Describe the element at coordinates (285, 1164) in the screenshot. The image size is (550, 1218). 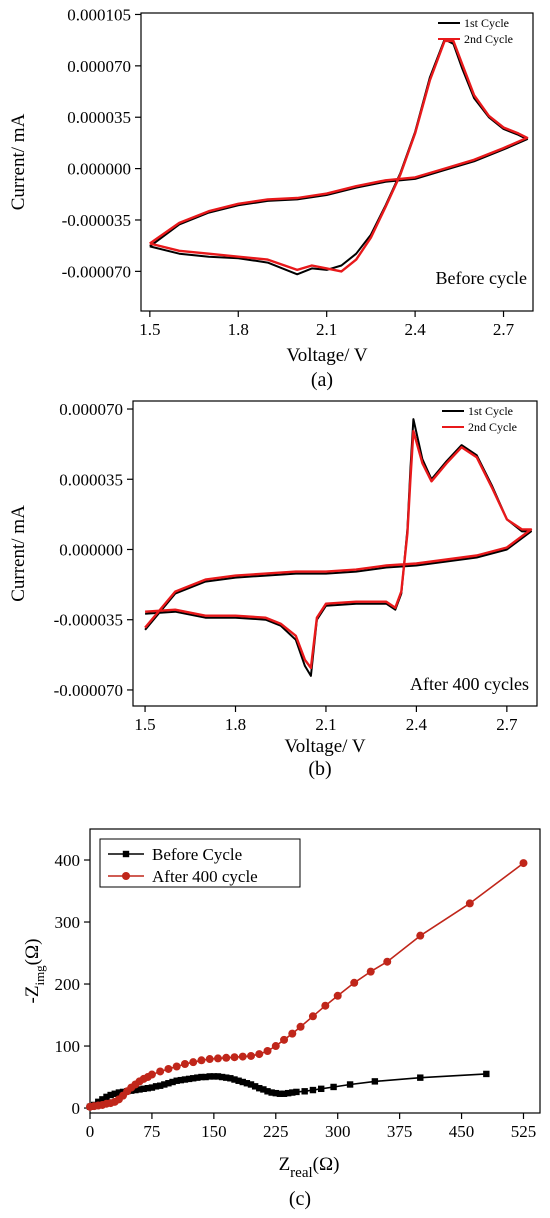
I see `x-axis-label-main: Z` at that location.